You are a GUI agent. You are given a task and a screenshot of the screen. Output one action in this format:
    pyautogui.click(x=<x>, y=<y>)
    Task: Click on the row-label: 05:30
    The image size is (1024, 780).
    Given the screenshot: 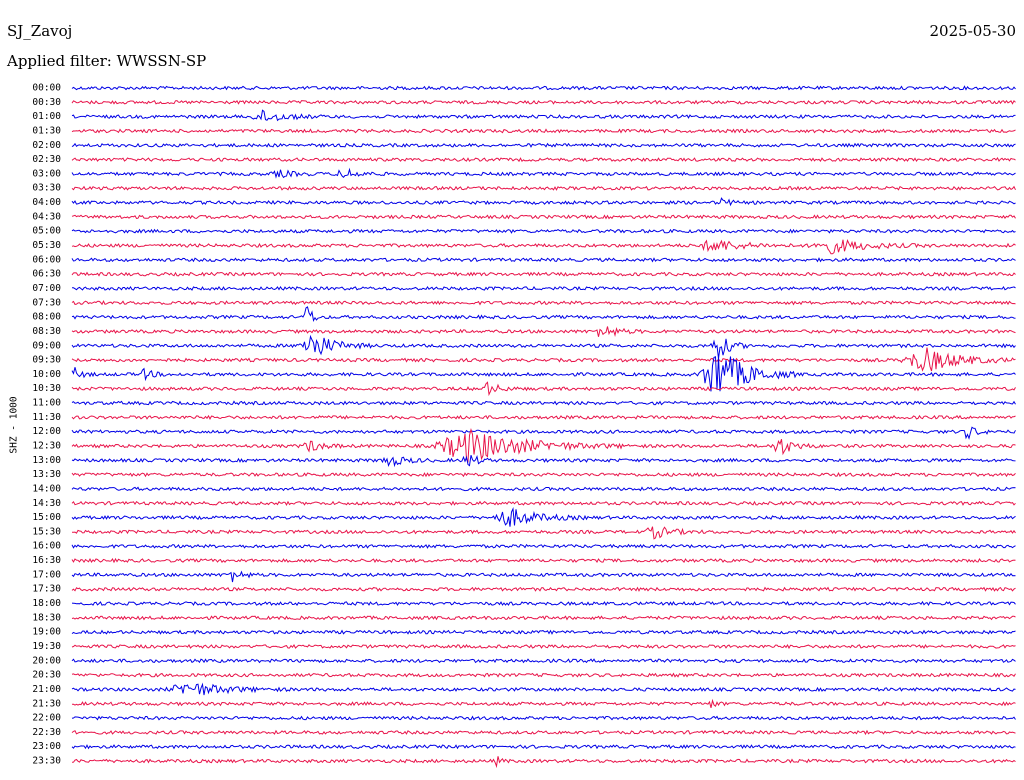 What is the action you would take?
    pyautogui.click(x=46, y=245)
    